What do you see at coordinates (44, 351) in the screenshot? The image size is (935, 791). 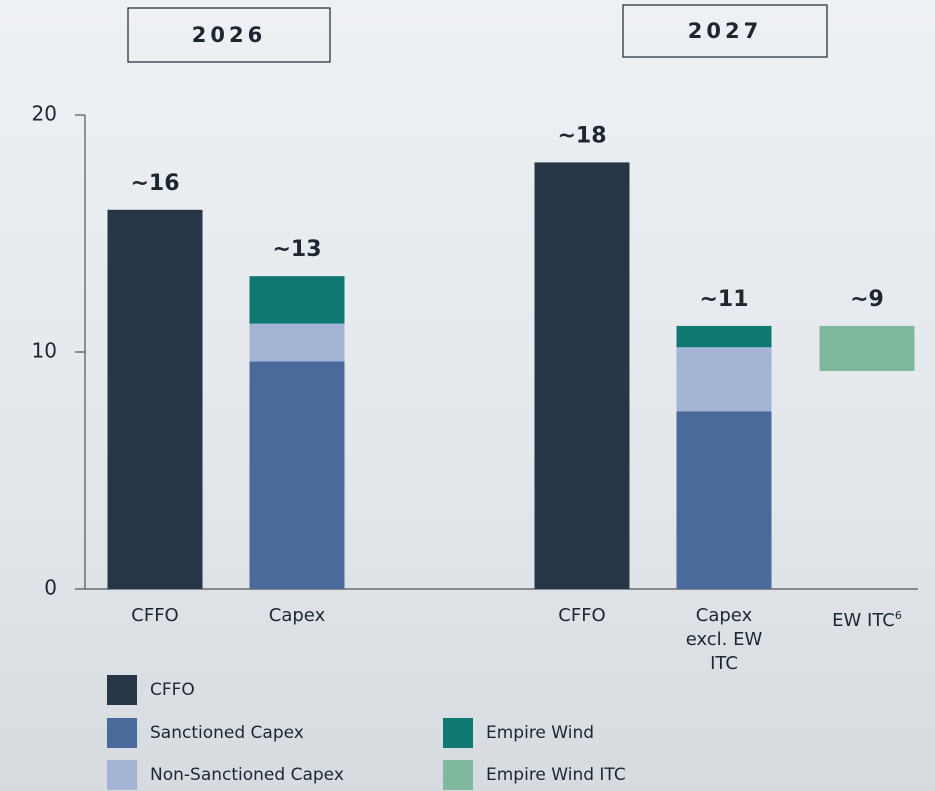 I see `y-tick-label: 10` at bounding box center [44, 351].